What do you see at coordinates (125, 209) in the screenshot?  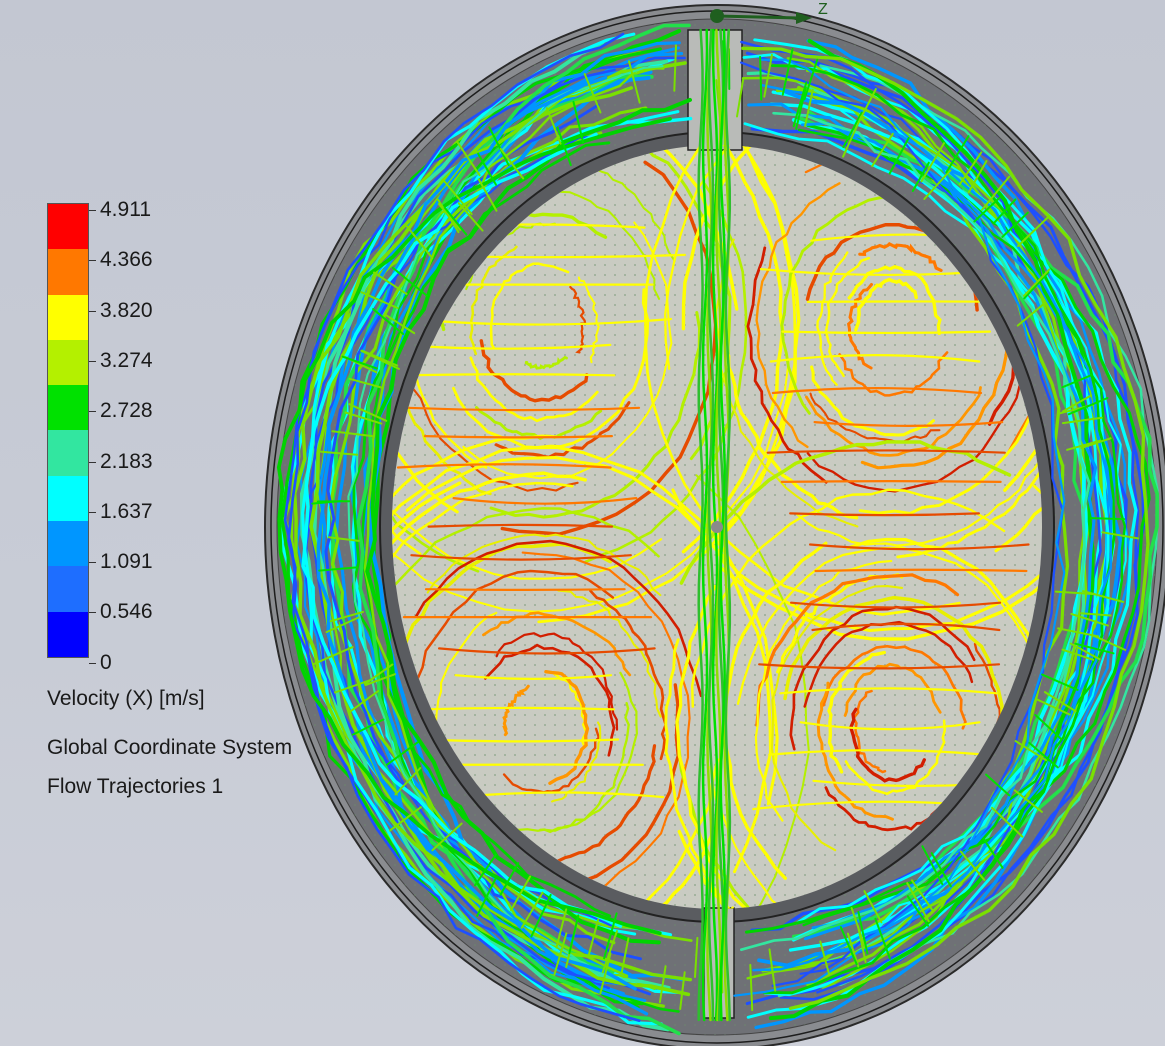 I see `legend-tick-label: 4.911` at bounding box center [125, 209].